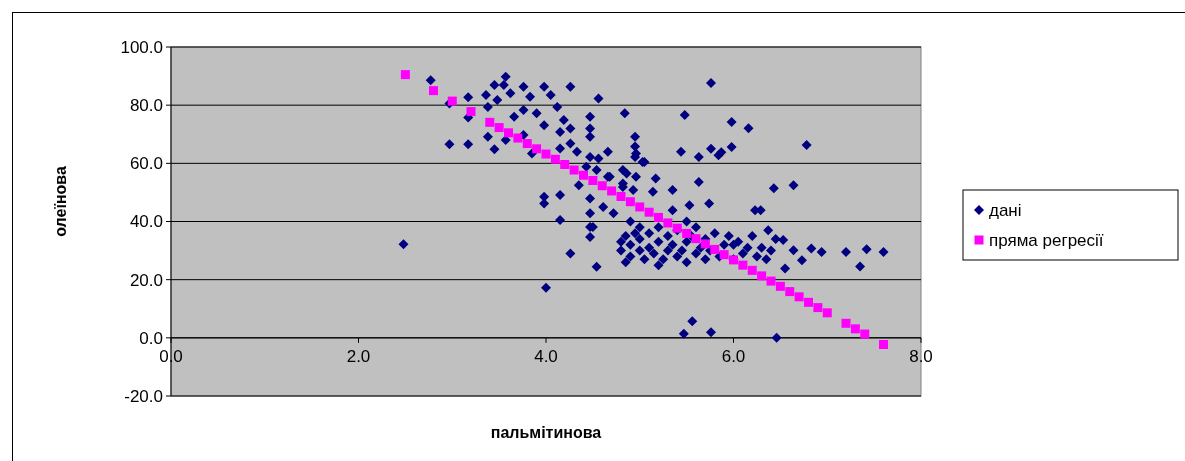  What do you see at coordinates (60, 201) in the screenshot?
I see `y-axis-title: олеїнова` at bounding box center [60, 201].